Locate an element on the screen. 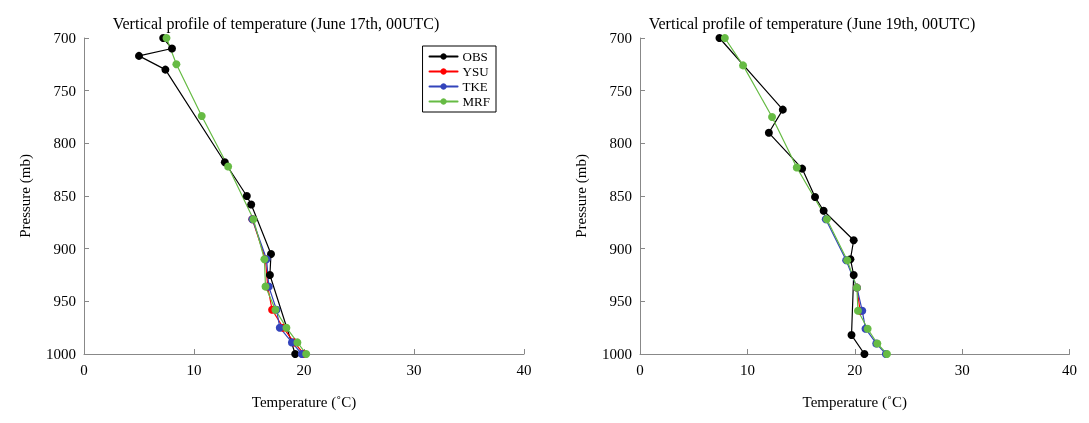 The image size is (1089, 423). legend-label: TKE is located at coordinates (475, 86).